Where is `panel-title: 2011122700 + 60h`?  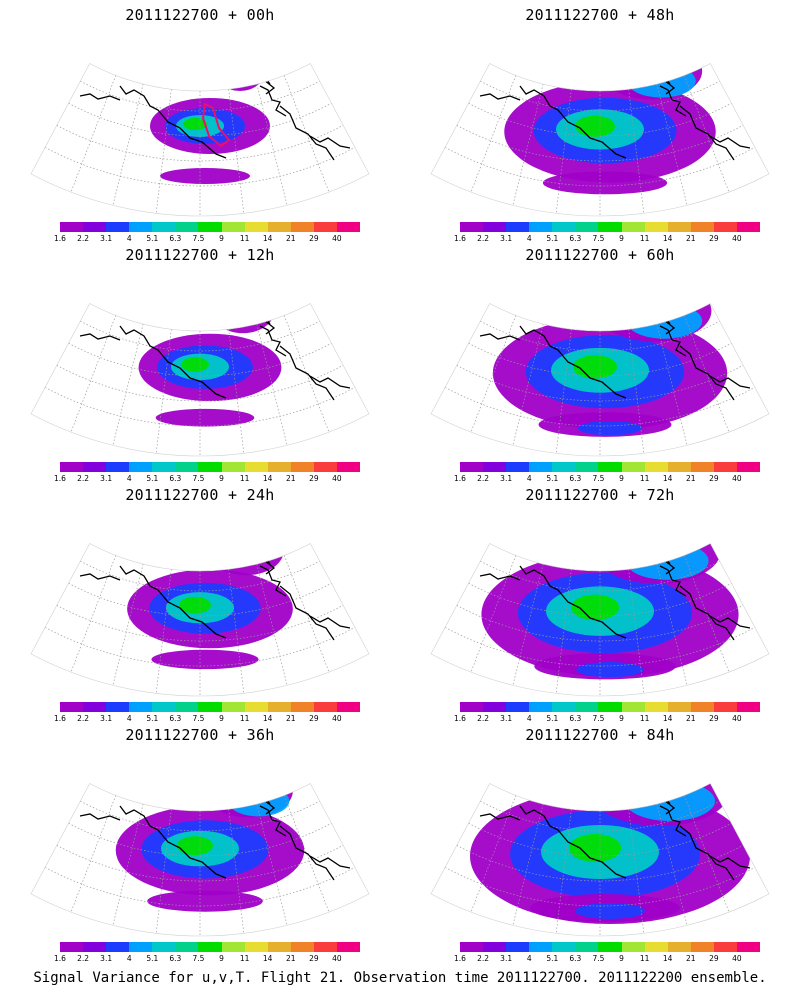 panel-title: 2011122700 + 60h is located at coordinates (600, 255).